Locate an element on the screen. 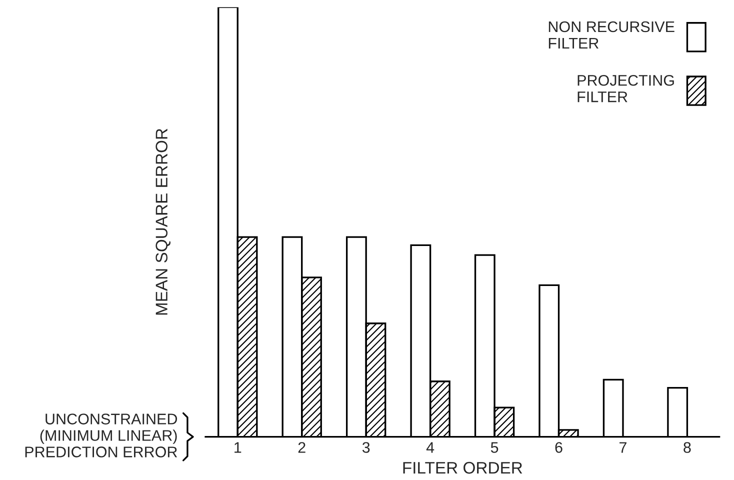 The width and height of the screenshot is (734, 480). x-tick-label: 3 is located at coordinates (366, 447).